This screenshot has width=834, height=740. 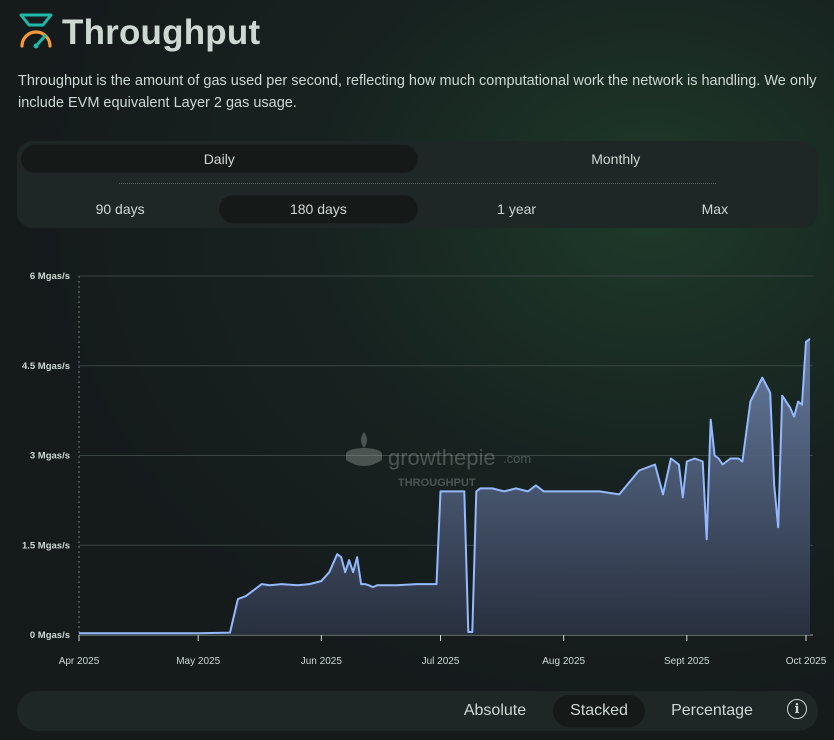 What do you see at coordinates (36, 31) in the screenshot?
I see `throughput-gauge-icon` at bounding box center [36, 31].